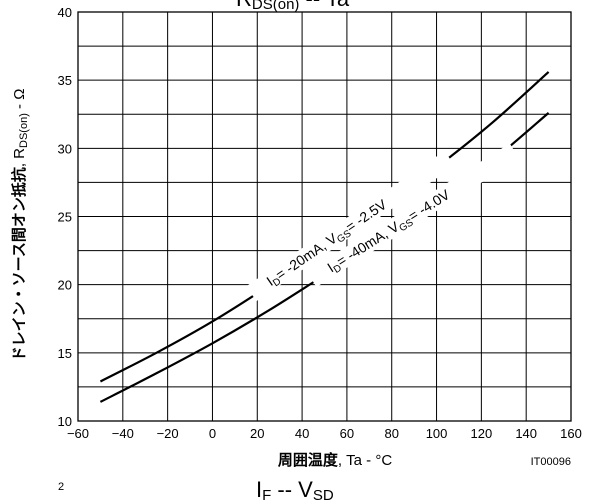  I want to click on x-tick-label: 80, so click(391, 433).